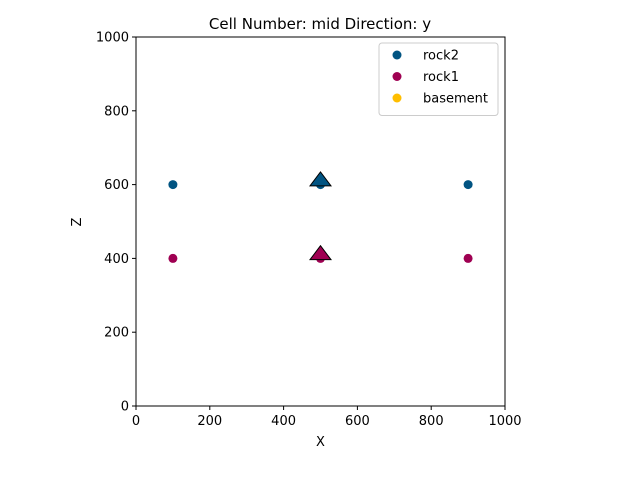 This screenshot has width=640, height=480. I want to click on x-axis-label: X, so click(320, 442).